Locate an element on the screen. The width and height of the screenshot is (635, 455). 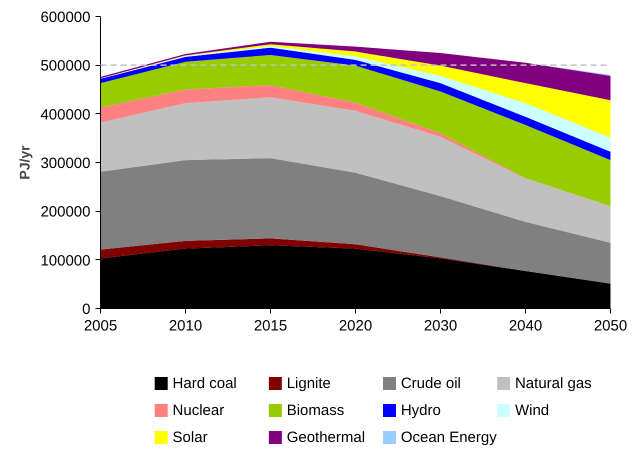
y-tick-label: 200000 is located at coordinates (65, 212).